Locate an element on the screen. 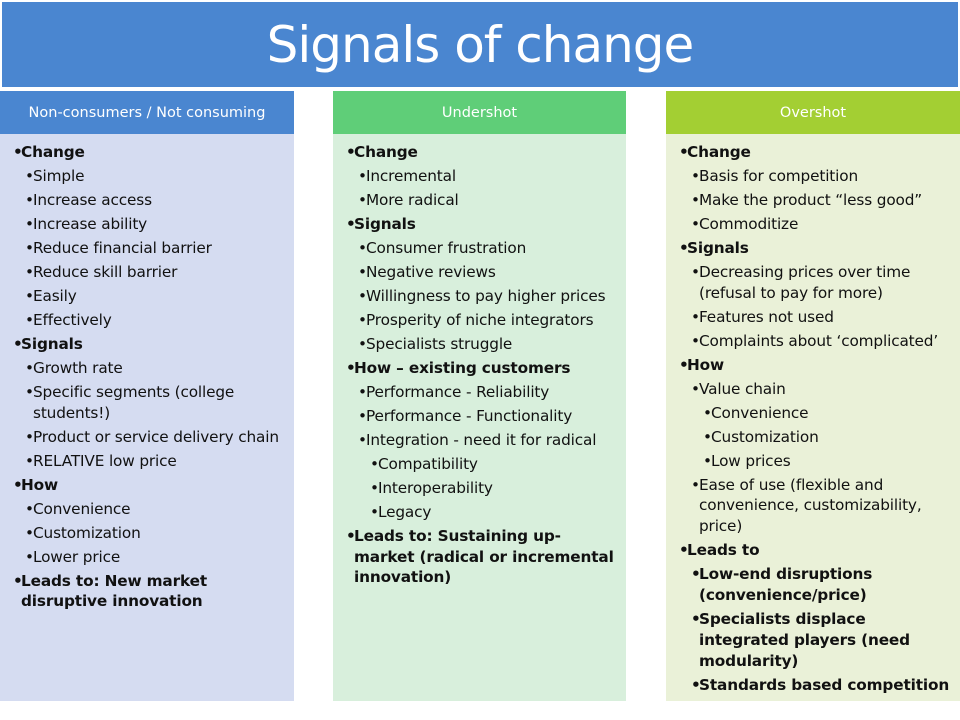  bullet-item: Compatibility is located at coordinates (495, 466).